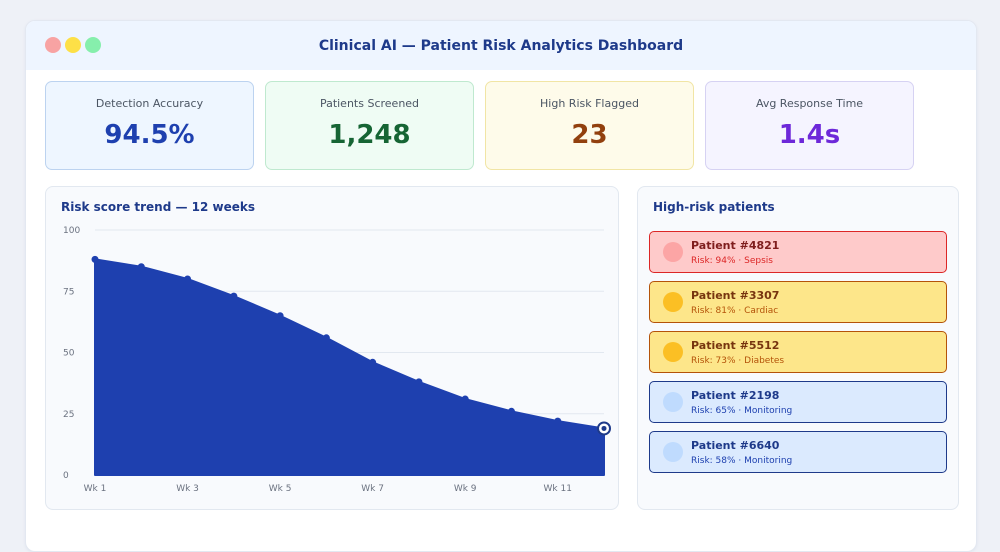 This screenshot has height=552, width=1000. What do you see at coordinates (69, 354) in the screenshot?
I see `y-tick-label: 50` at bounding box center [69, 354].